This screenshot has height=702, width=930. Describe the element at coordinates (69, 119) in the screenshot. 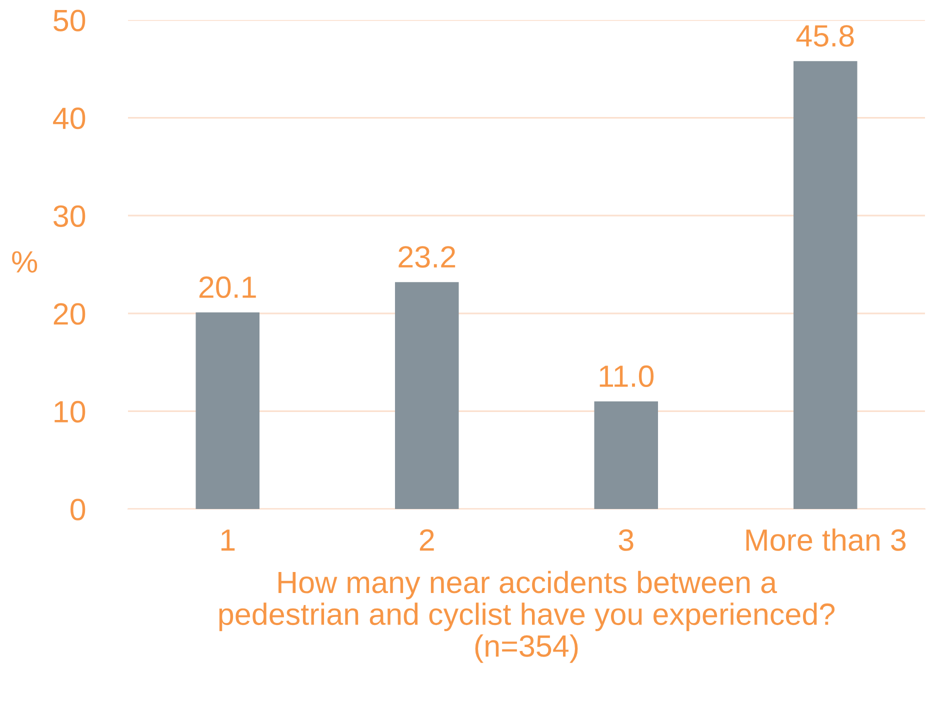

I see `y-tick-label: 40` at that location.